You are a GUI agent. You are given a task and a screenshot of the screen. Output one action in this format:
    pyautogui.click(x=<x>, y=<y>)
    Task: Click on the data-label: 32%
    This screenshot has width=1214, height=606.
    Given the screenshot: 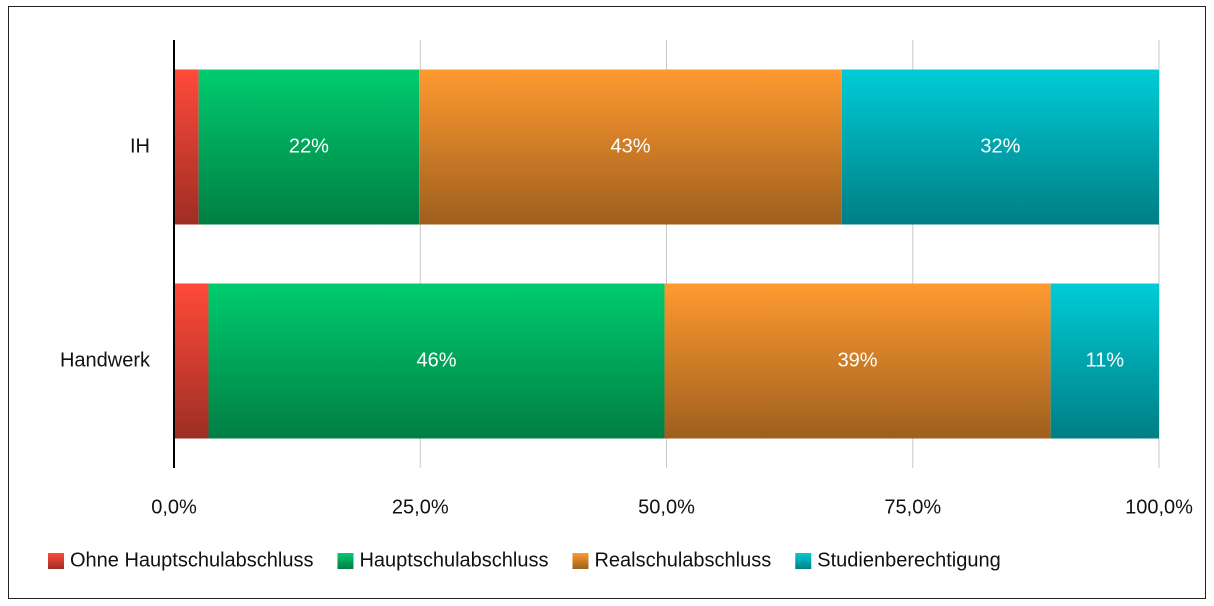 What is the action you would take?
    pyautogui.click(x=1000, y=146)
    